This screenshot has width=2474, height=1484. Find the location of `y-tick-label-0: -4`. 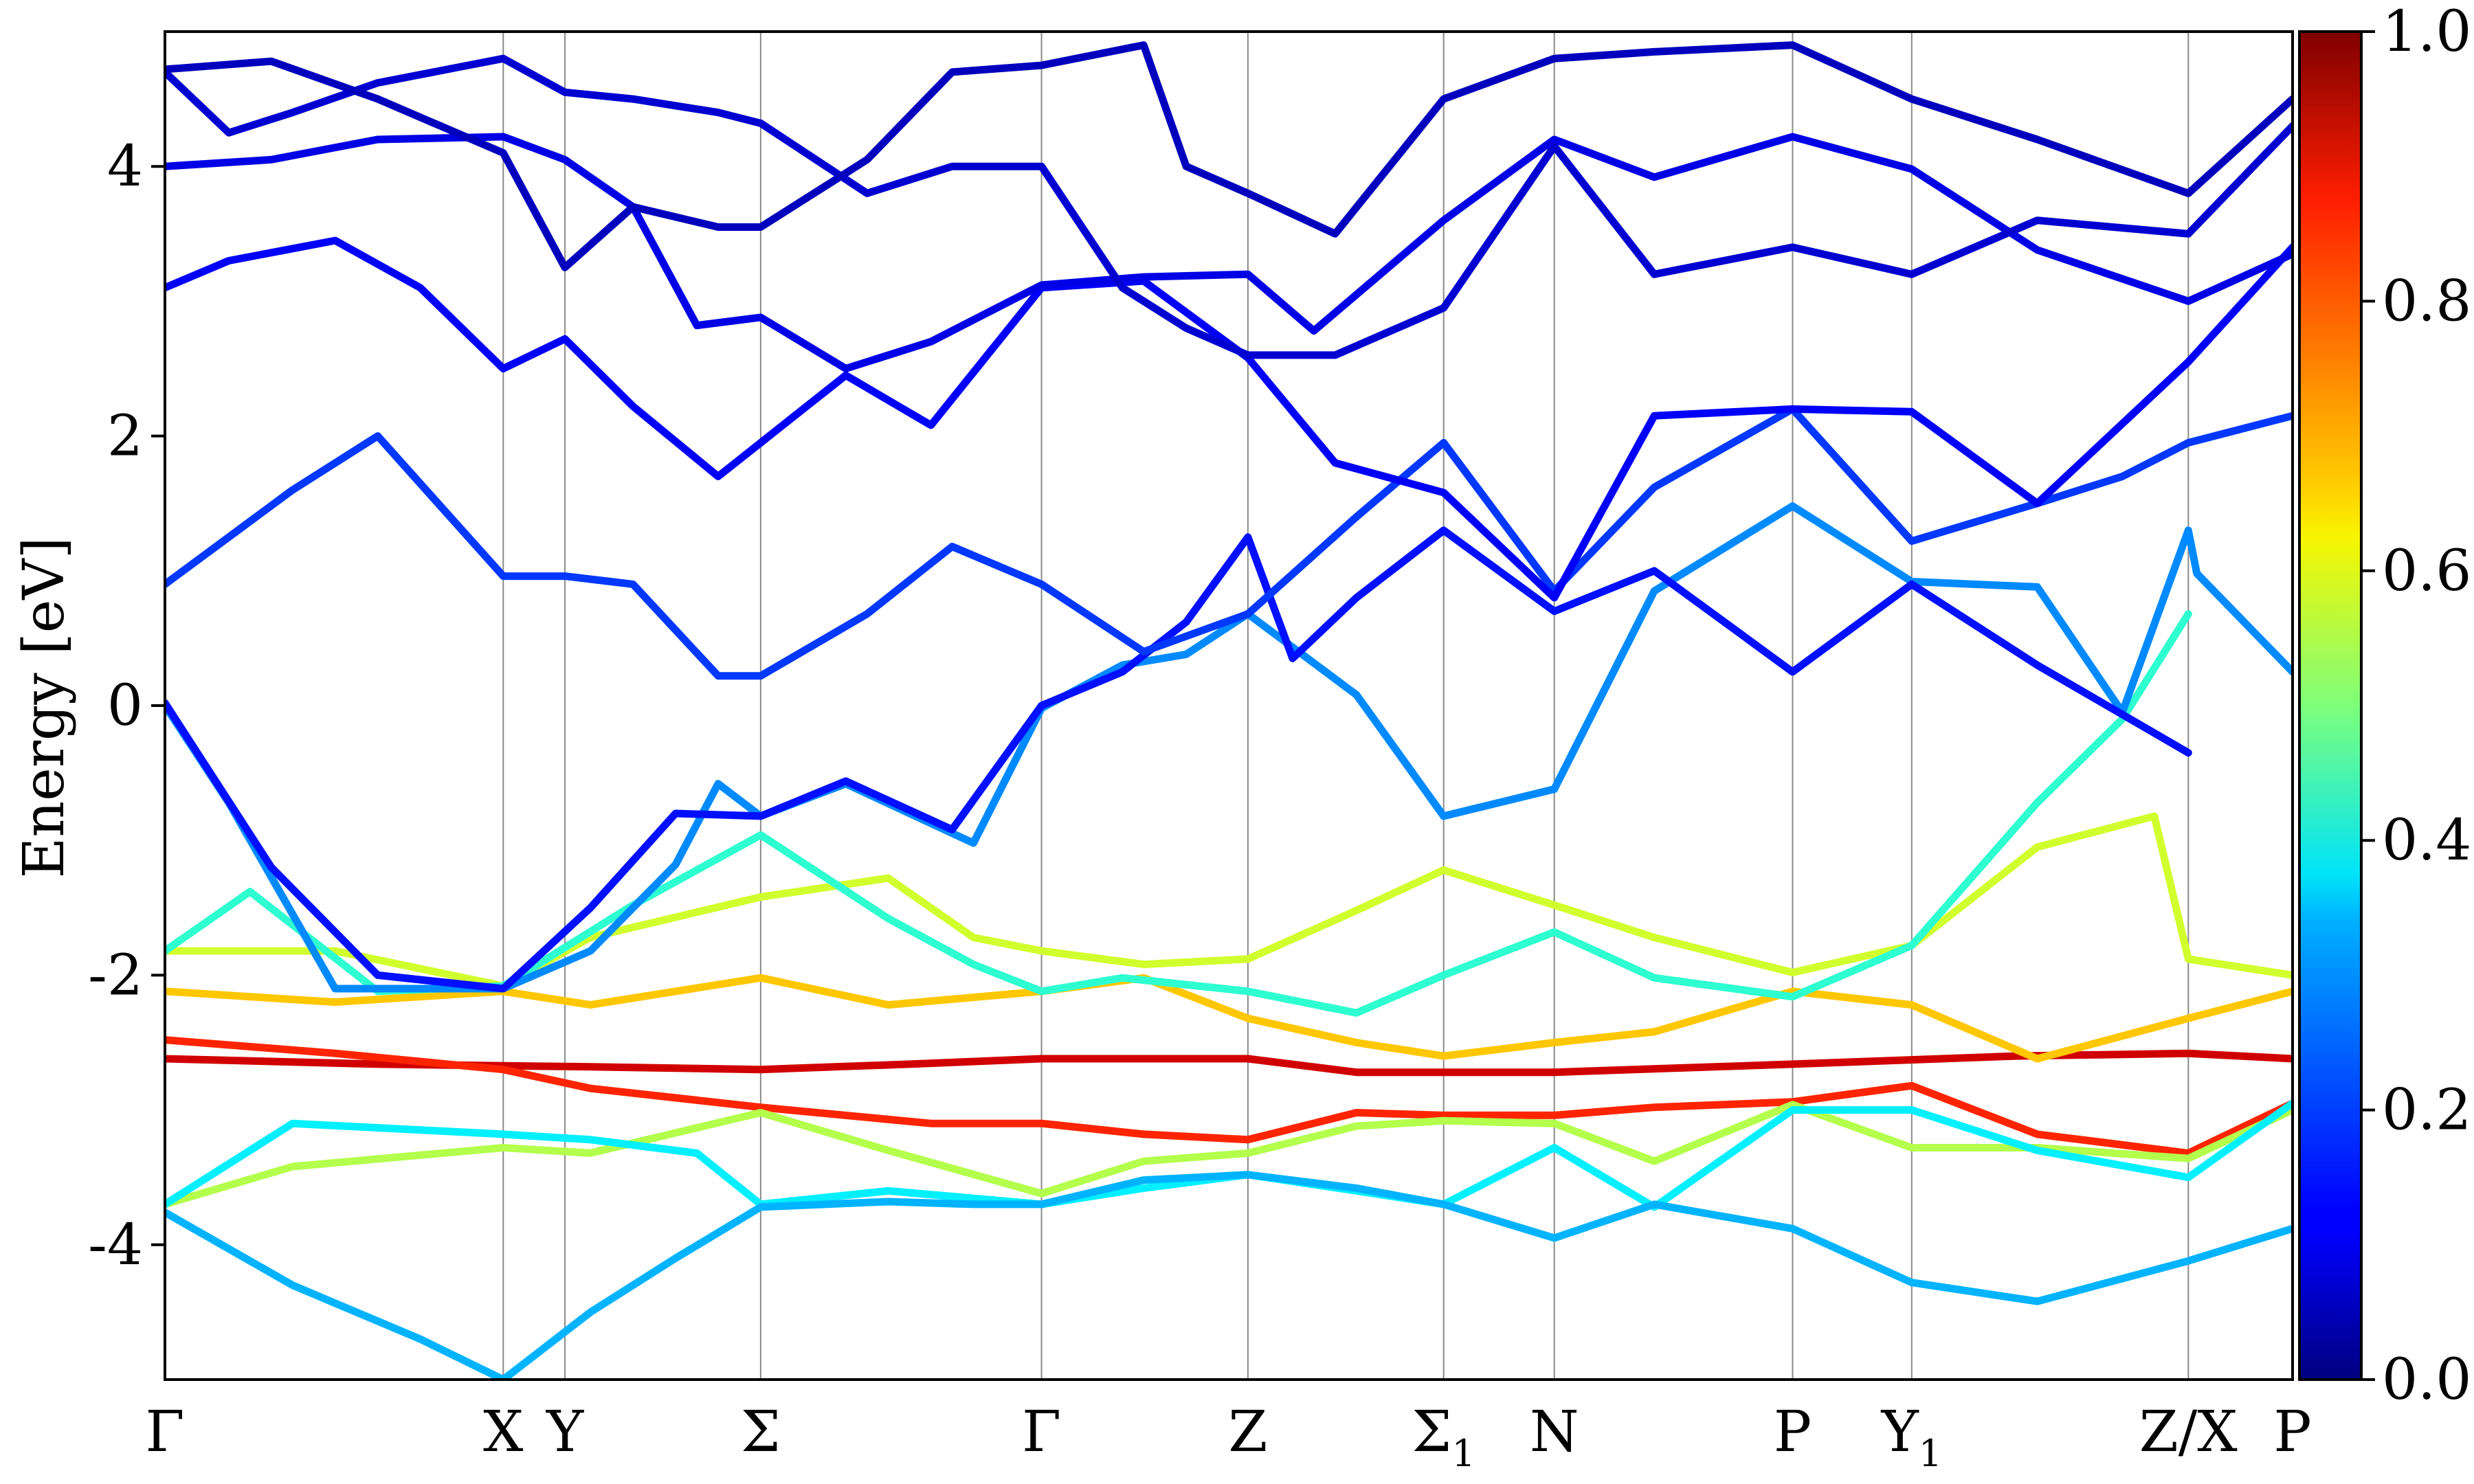

y-tick-label-0: -4 is located at coordinates (115, 1245).